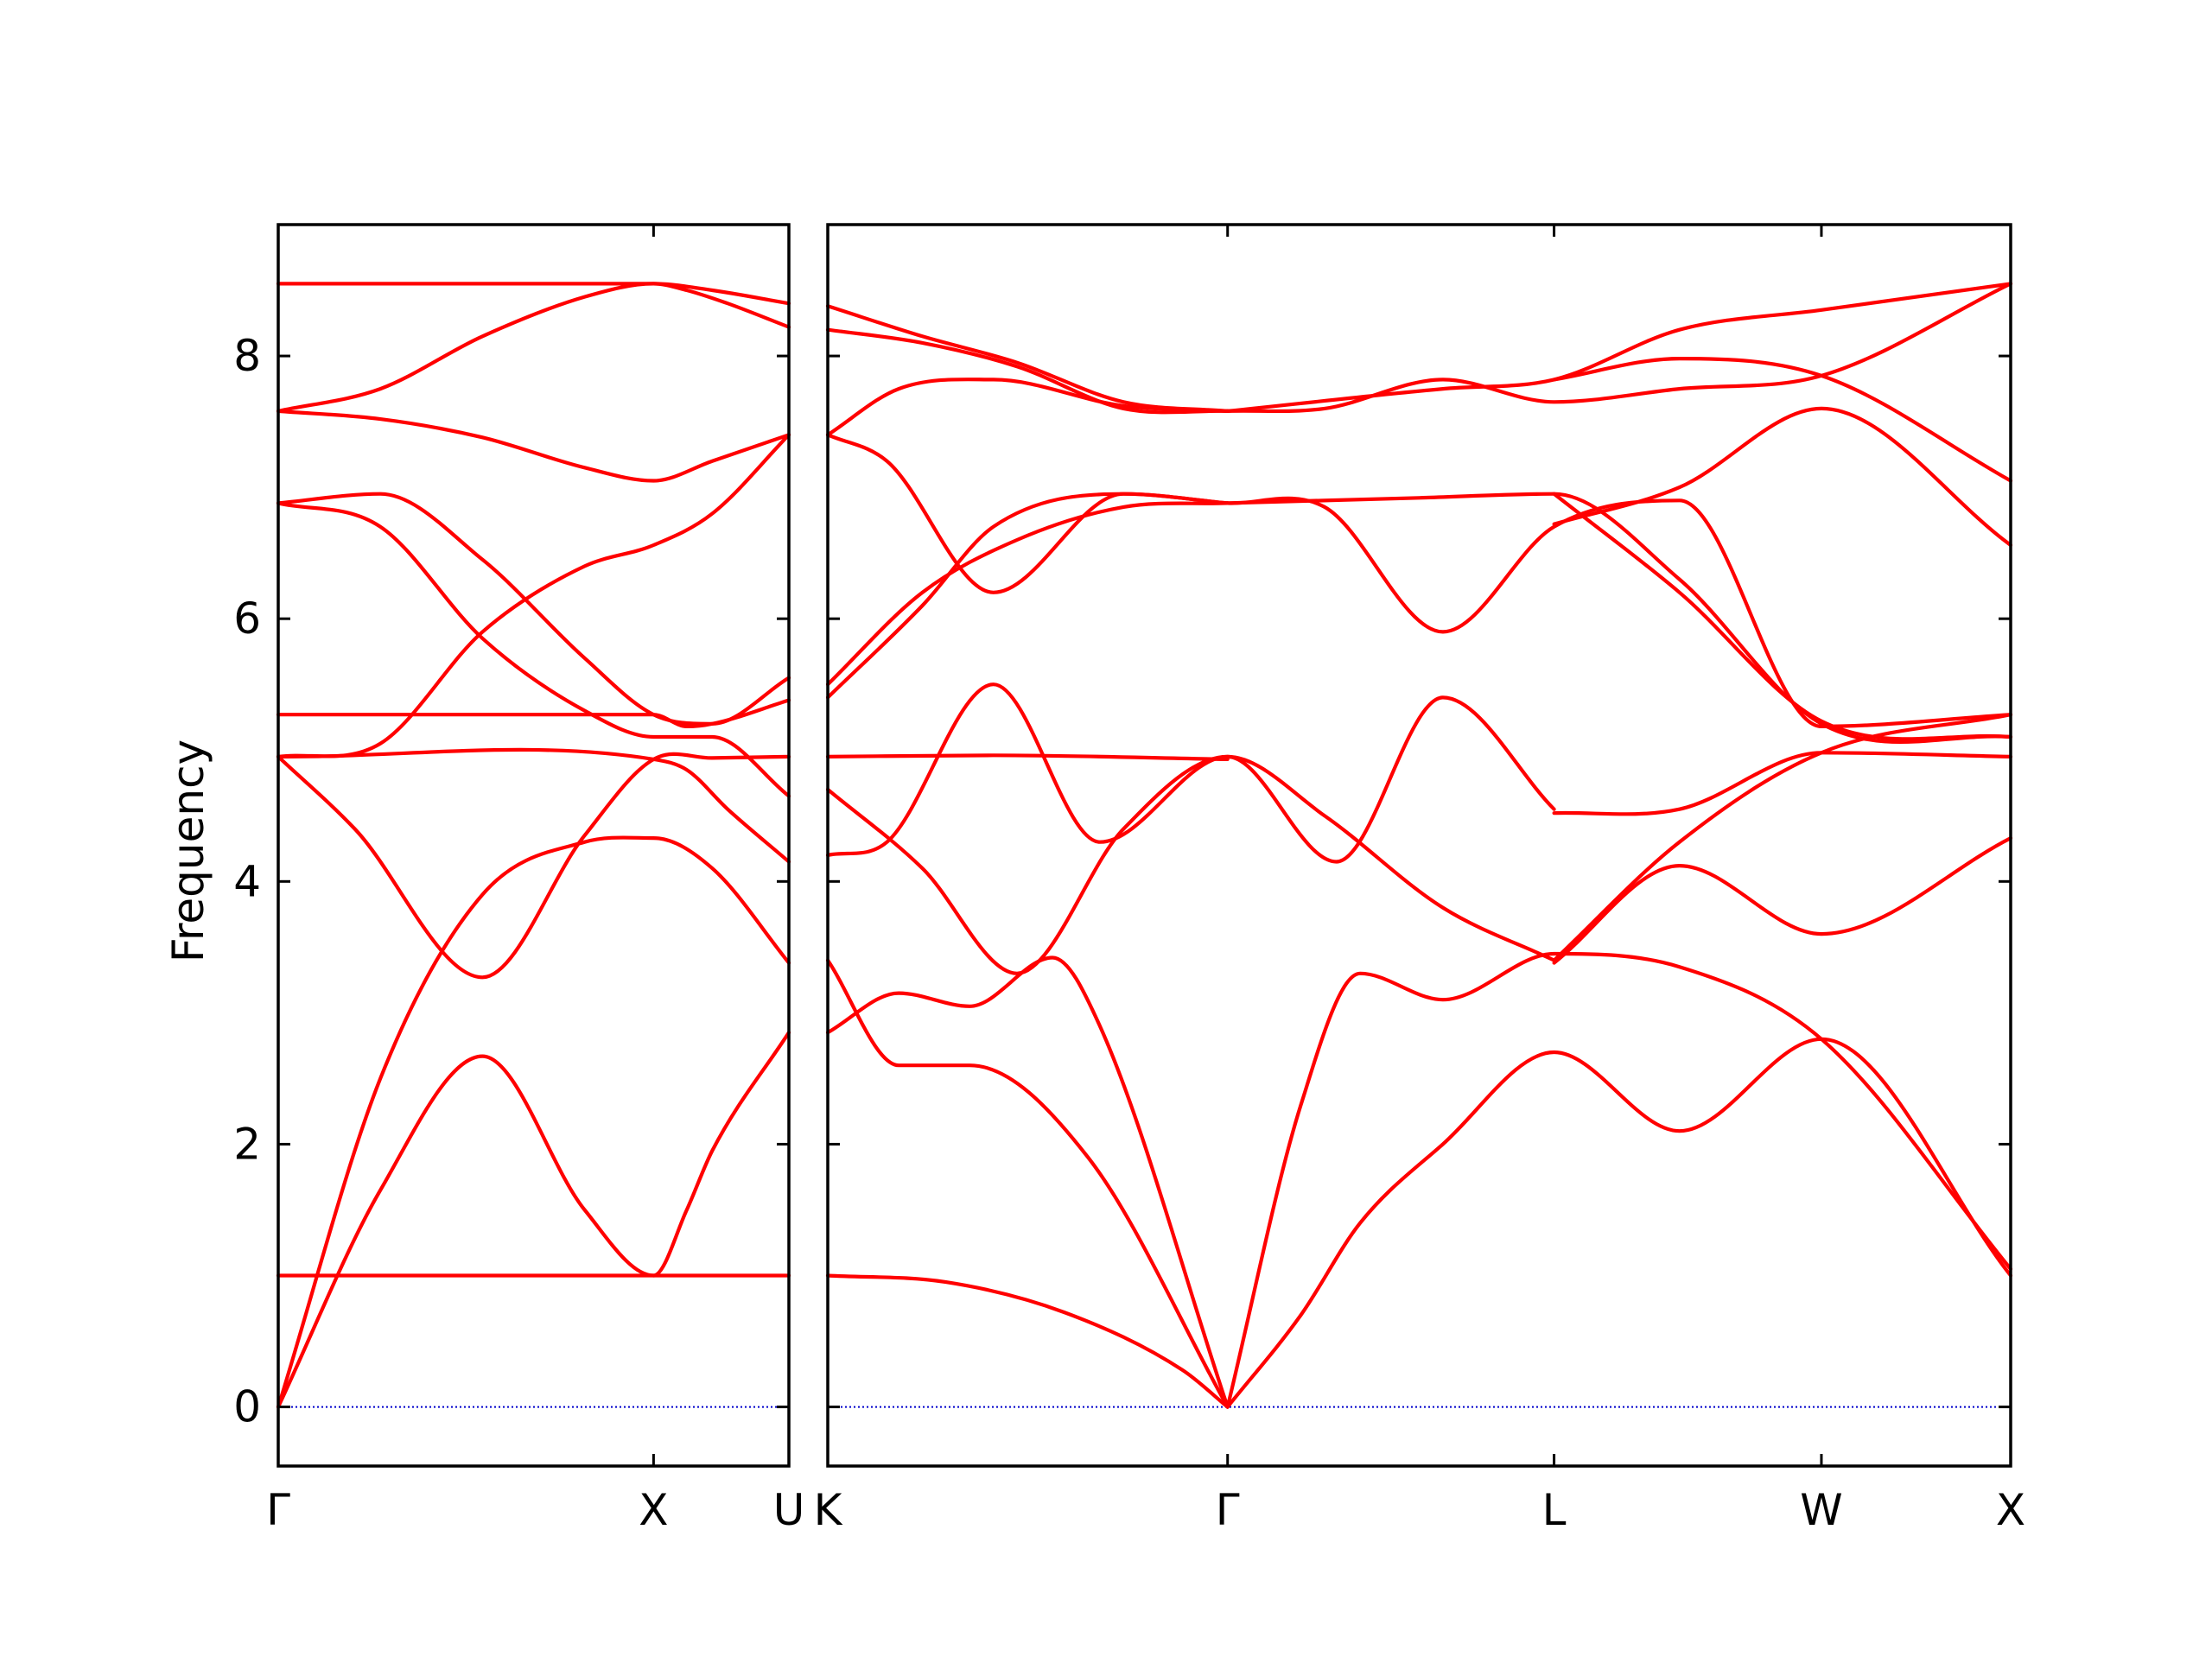 This screenshot has width=2212, height=1663. Describe the element at coordinates (789, 1510) in the screenshot. I see `x-tick-label: U` at that location.